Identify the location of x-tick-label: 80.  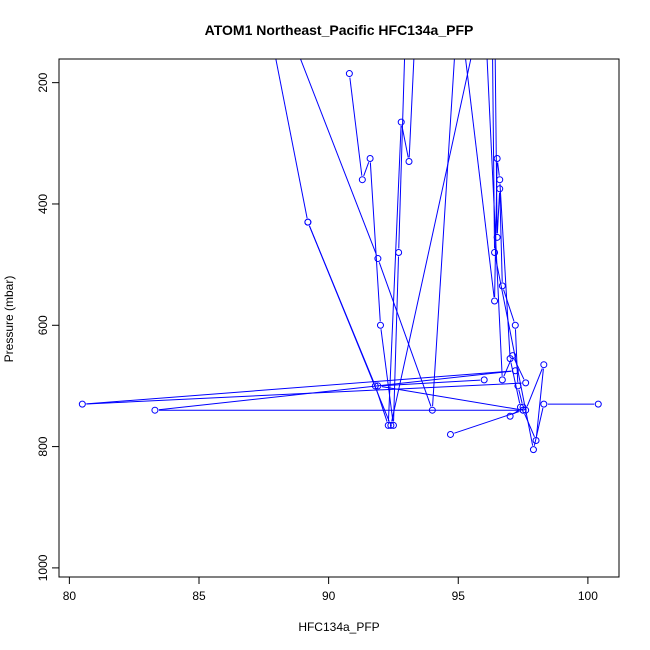
(70, 596).